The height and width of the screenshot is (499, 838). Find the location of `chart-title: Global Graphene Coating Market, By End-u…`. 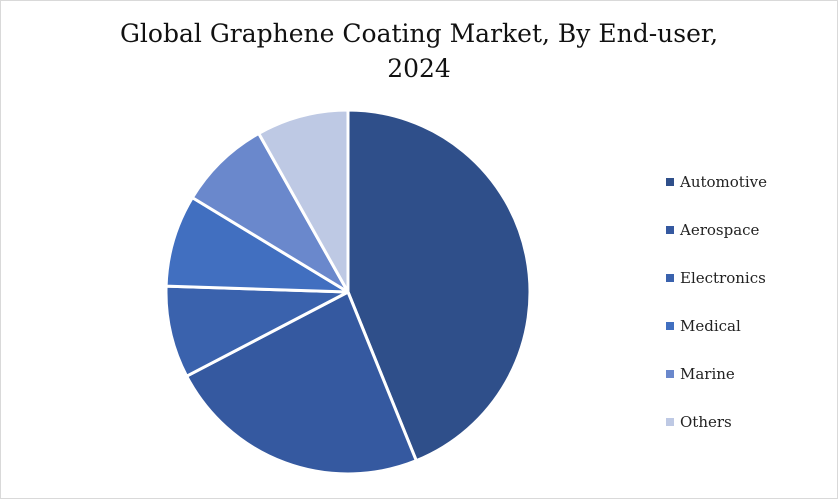

chart-title: Global Graphene Coating Market, By End-u… is located at coordinates (419, 51).